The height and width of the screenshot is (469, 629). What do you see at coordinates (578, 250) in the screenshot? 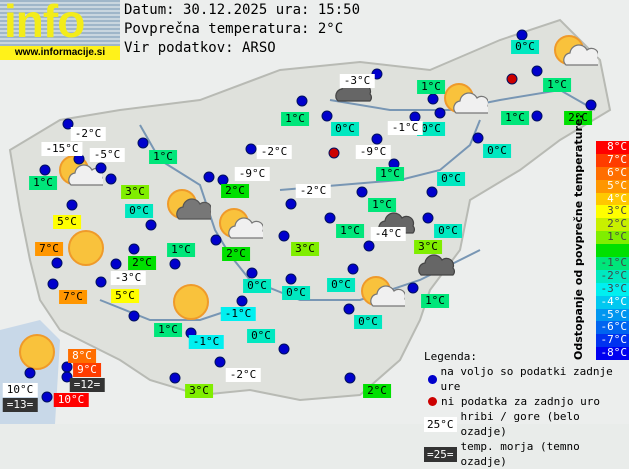
I see `scale-title: Odstopanje od povprečne temperature:` at bounding box center [578, 250].